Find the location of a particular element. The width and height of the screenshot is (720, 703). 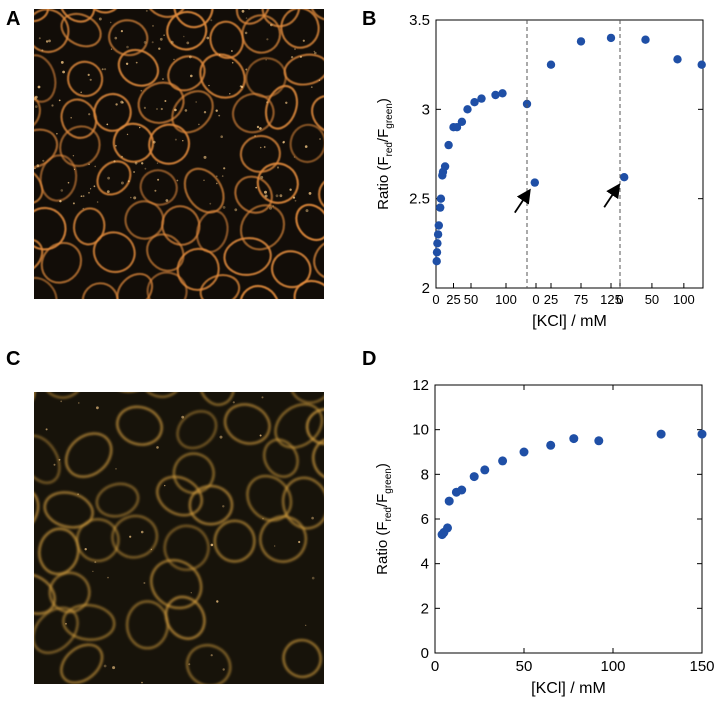

x-tick-label: 25 is located at coordinates (551, 299).